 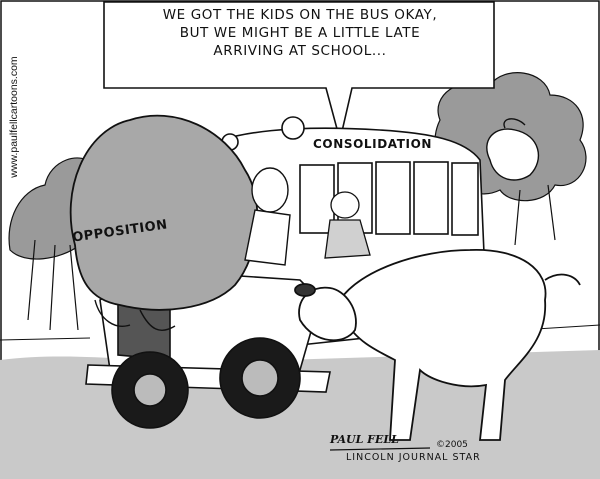 What do you see at coordinates (513, 149) in the screenshot?
I see `critter-on-roof` at bounding box center [513, 149].